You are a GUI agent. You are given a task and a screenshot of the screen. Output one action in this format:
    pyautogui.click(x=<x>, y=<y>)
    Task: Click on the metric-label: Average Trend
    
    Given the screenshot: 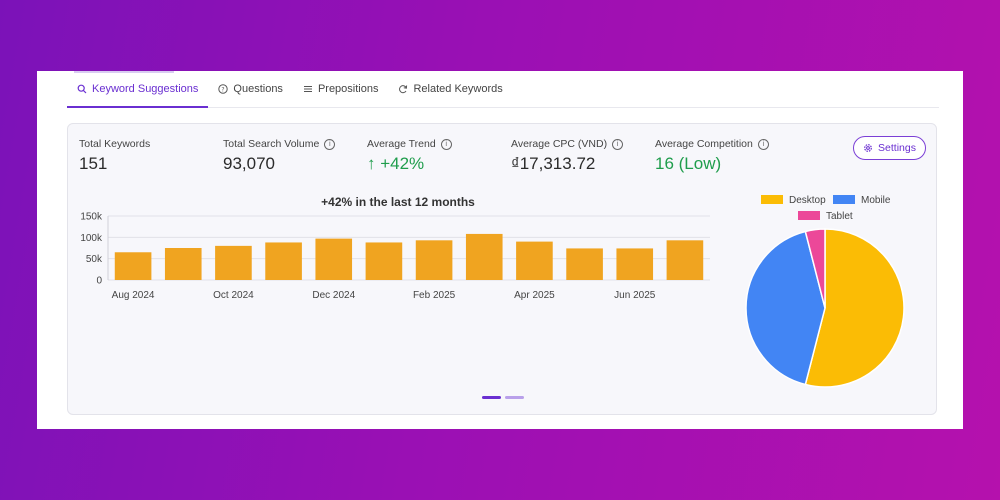 What is the action you would take?
    pyautogui.click(x=401, y=144)
    